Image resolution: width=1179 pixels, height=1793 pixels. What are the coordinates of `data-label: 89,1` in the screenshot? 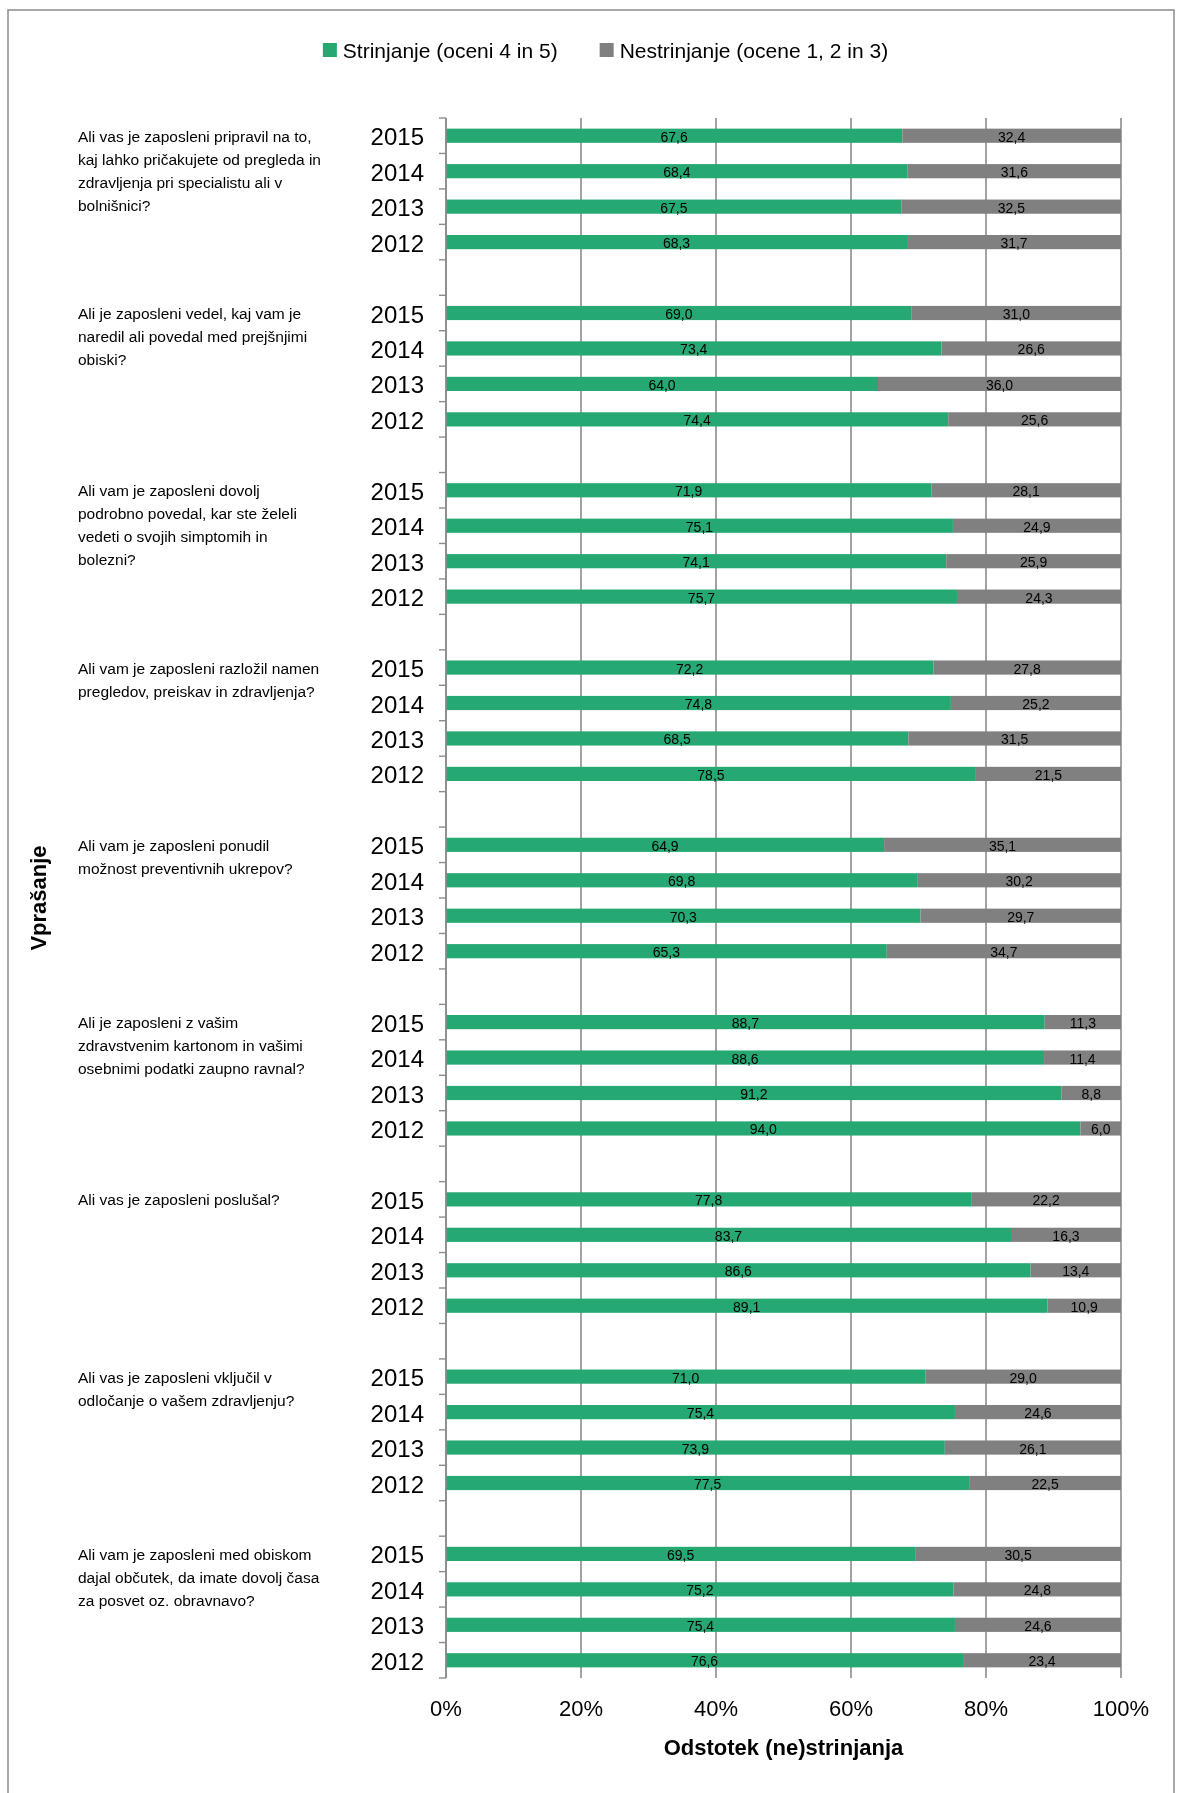 It's located at (747, 1306).